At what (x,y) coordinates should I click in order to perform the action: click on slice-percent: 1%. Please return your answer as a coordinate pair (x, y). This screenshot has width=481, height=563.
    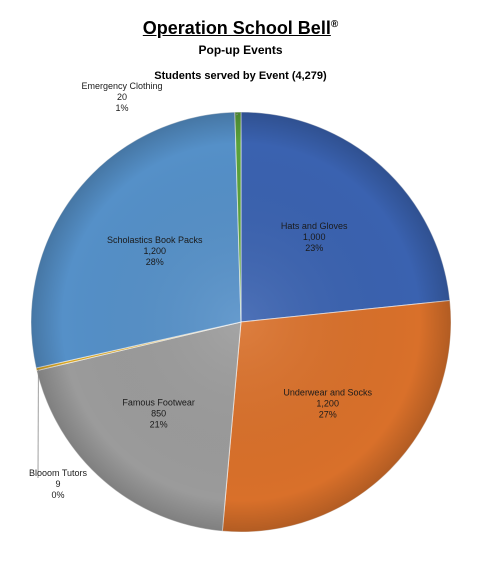
    Looking at the image, I should click on (121, 108).